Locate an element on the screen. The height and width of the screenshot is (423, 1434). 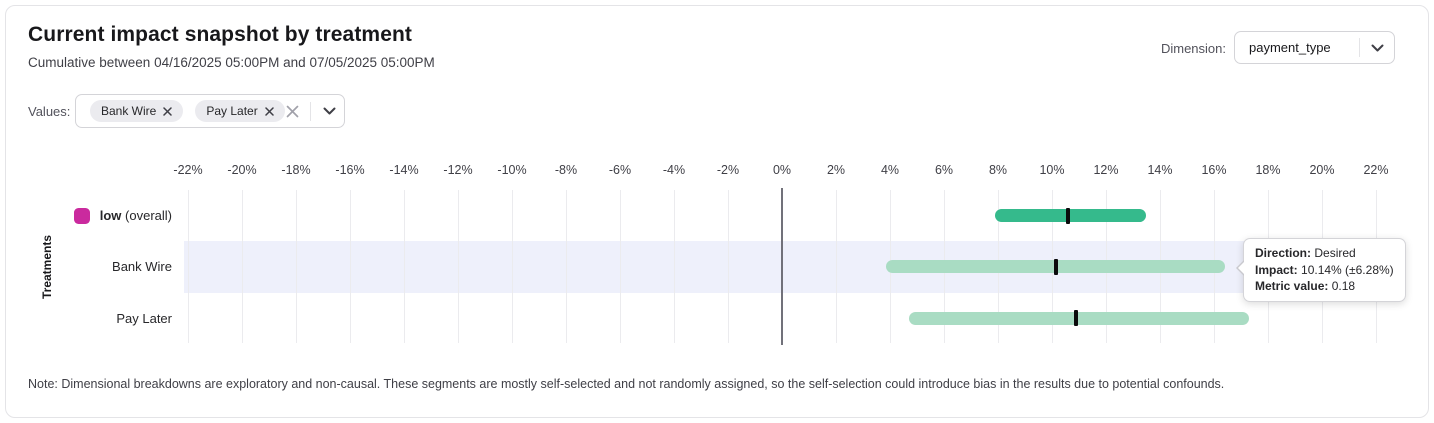
x-tick-label: -6% is located at coordinates (620, 170).